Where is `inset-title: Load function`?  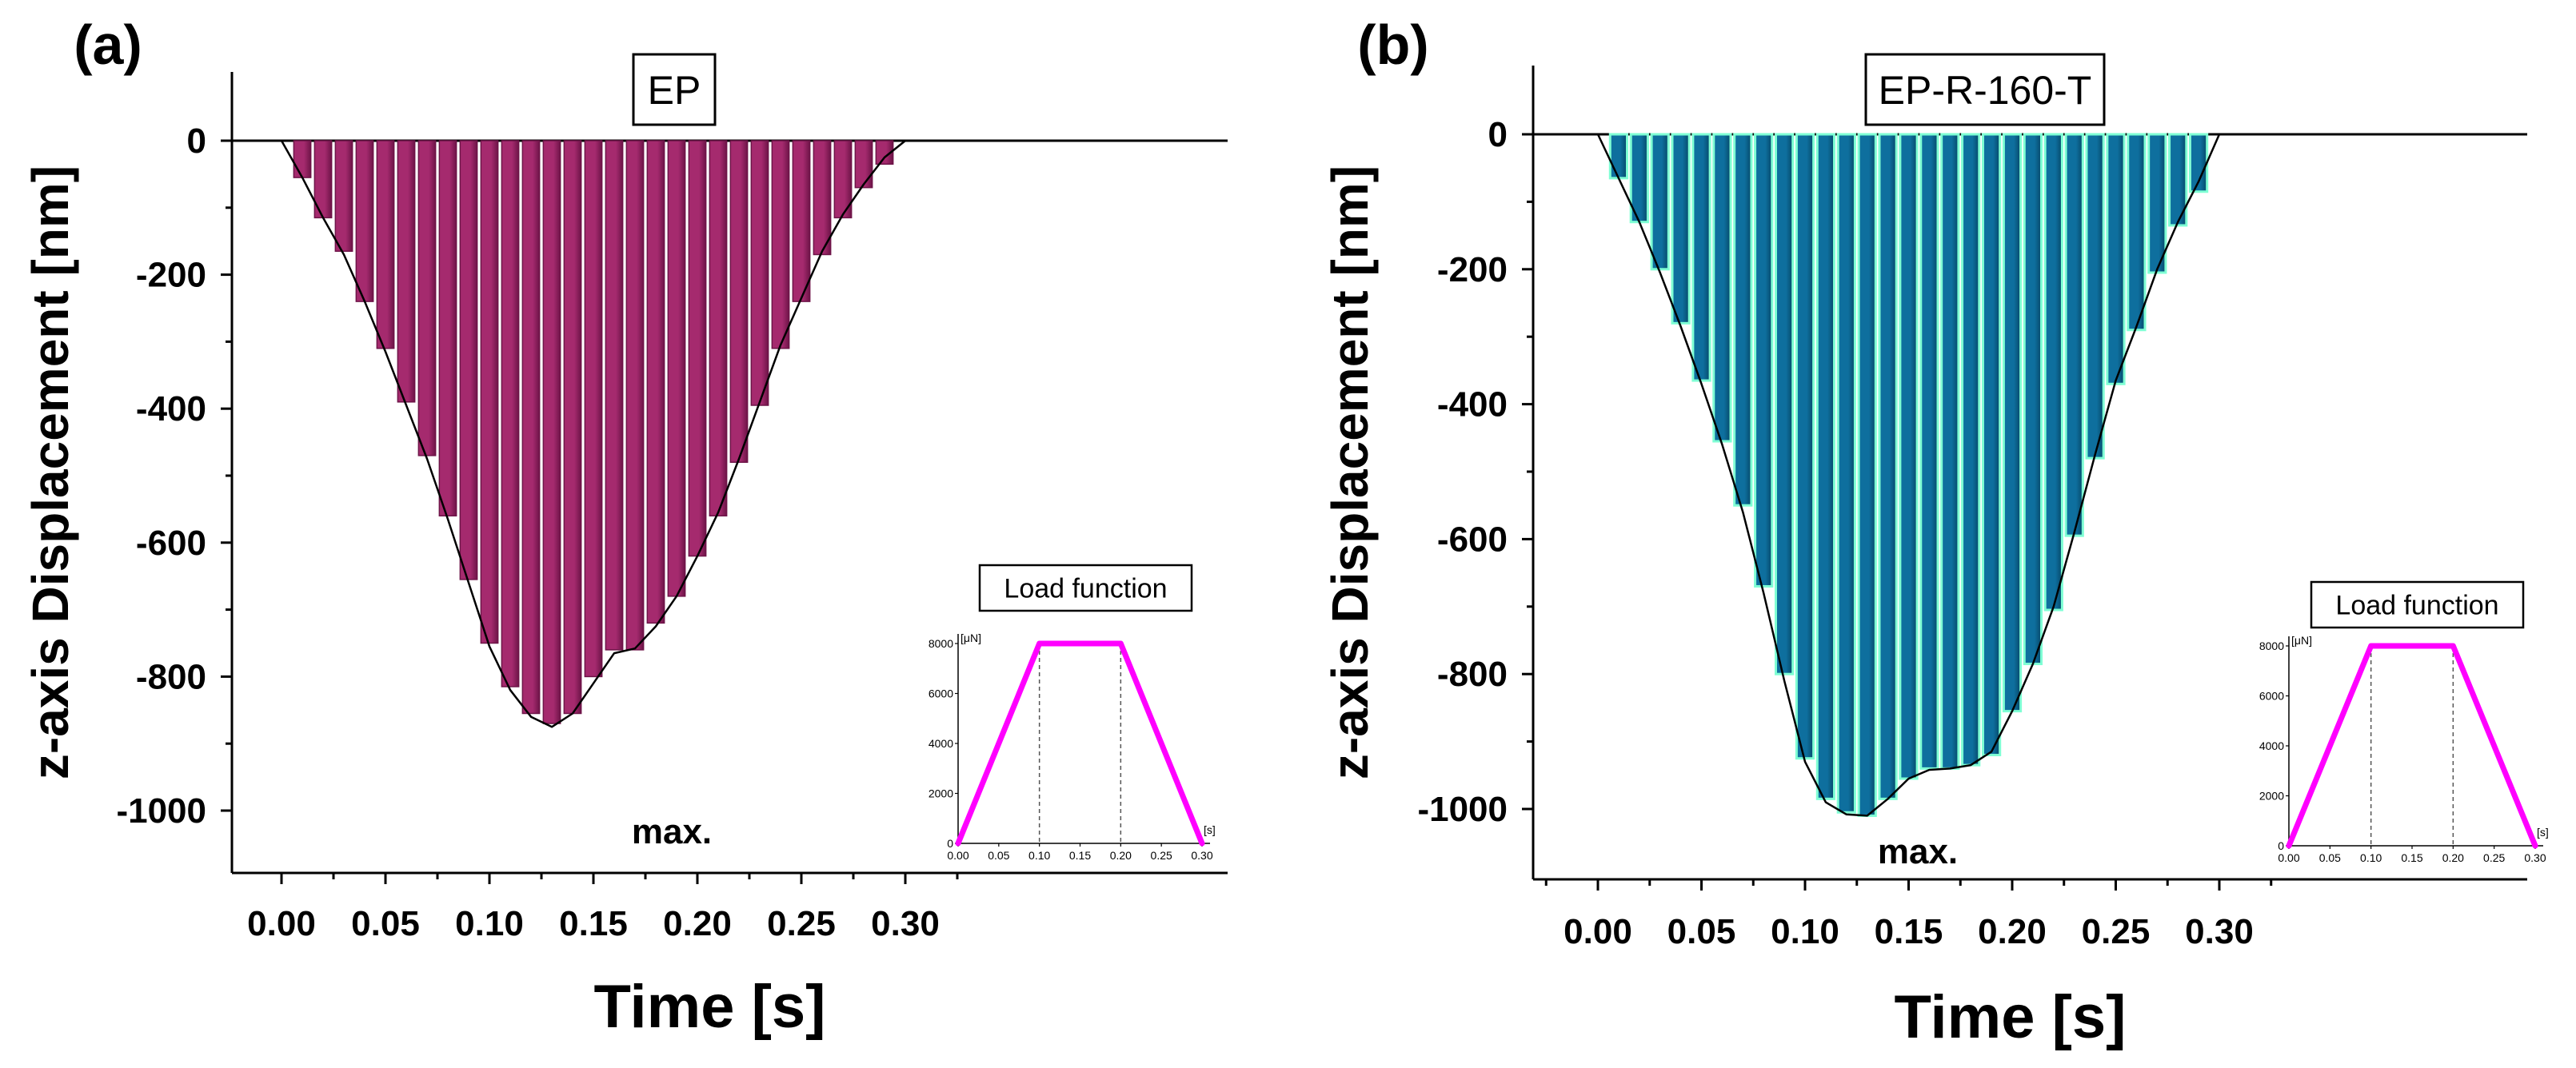 inset-title: Load function is located at coordinates (1085, 589).